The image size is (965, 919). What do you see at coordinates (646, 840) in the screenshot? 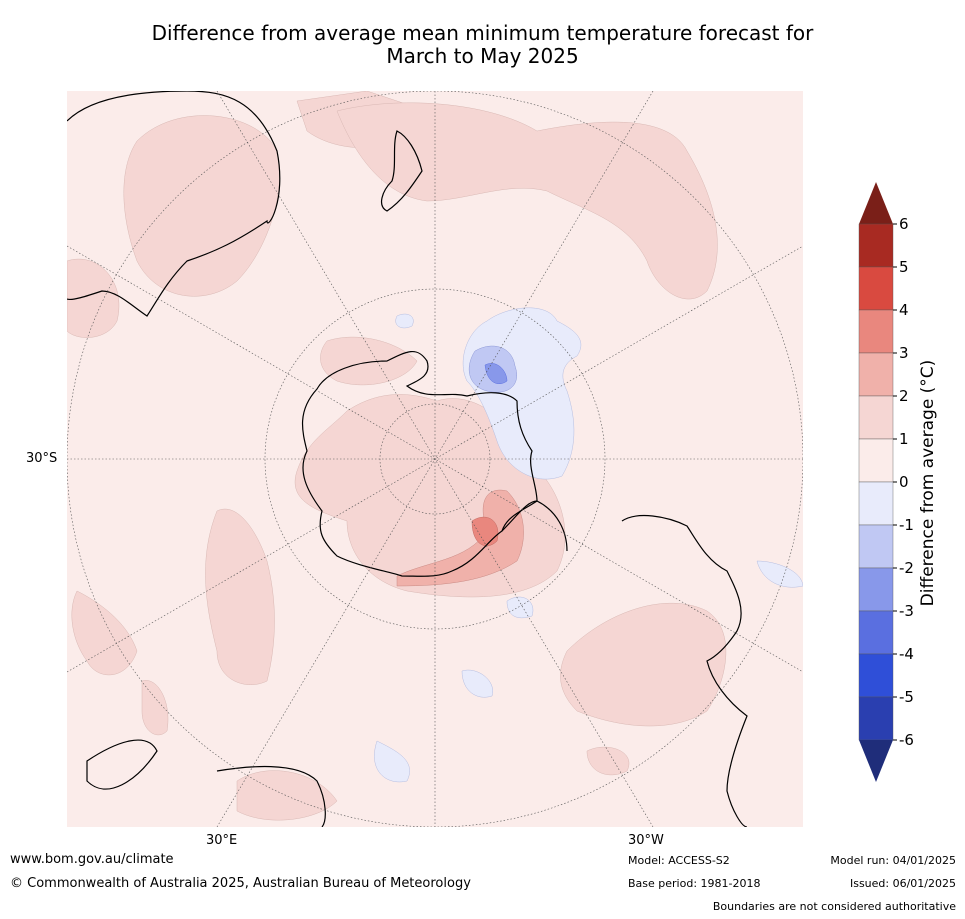
I see `lon-label-30w: 30°W` at bounding box center [646, 840].